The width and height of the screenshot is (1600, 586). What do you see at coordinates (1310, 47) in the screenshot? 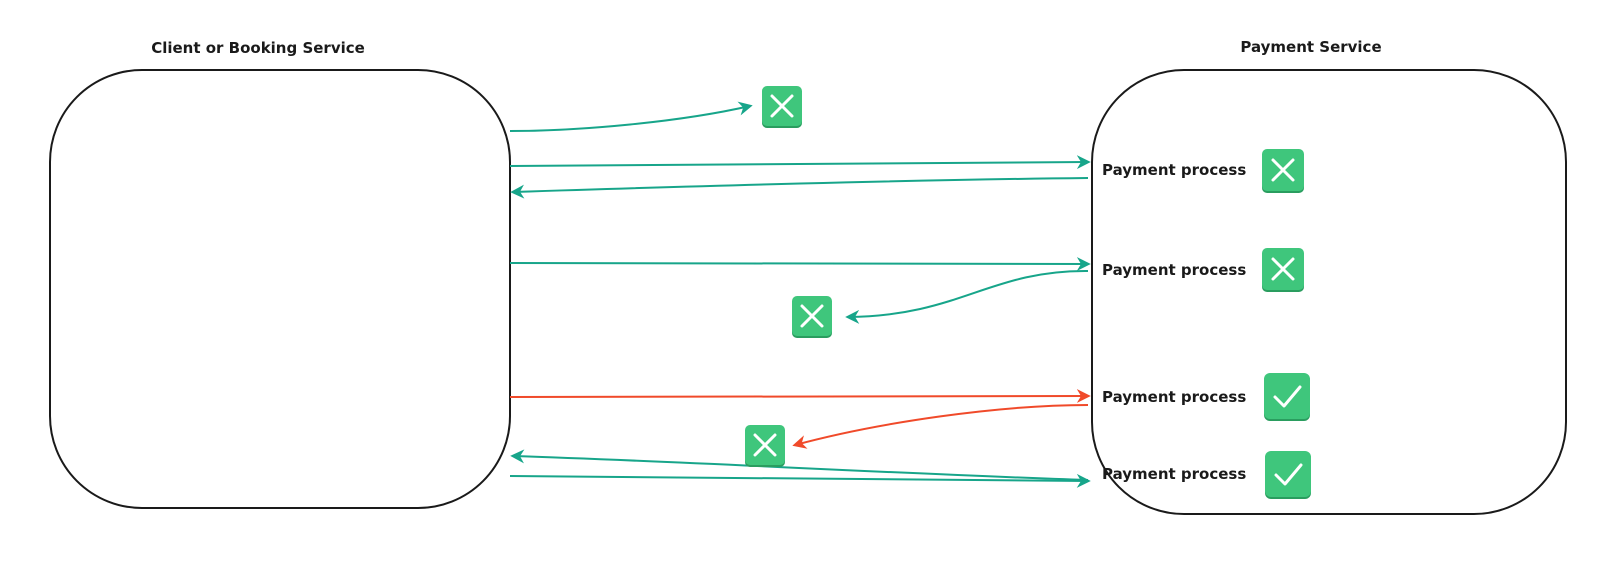
I see `payment-service-title: Payment Service` at bounding box center [1310, 47].